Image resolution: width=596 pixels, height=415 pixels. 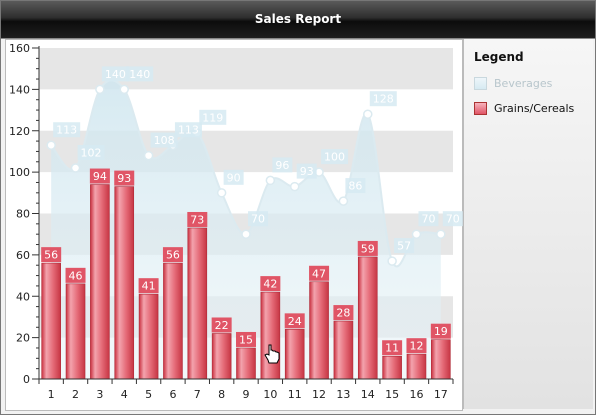 I want to click on grains-label-text: 73, so click(x=197, y=219).